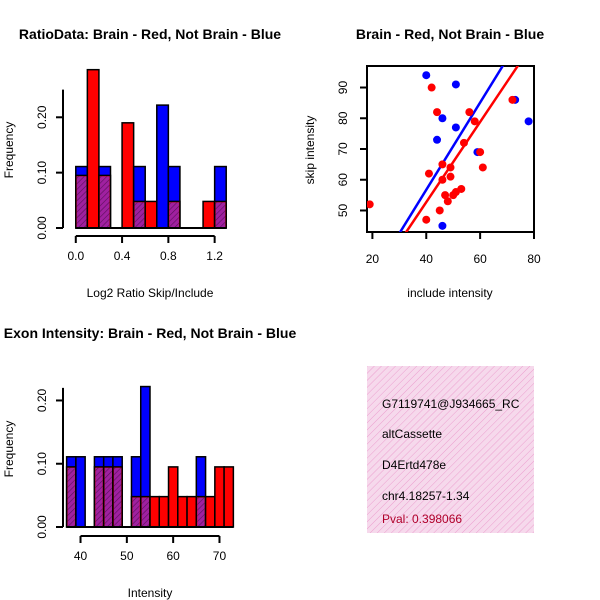  I want to click on scatter-fit-line-notbrain, so click(451, 149).